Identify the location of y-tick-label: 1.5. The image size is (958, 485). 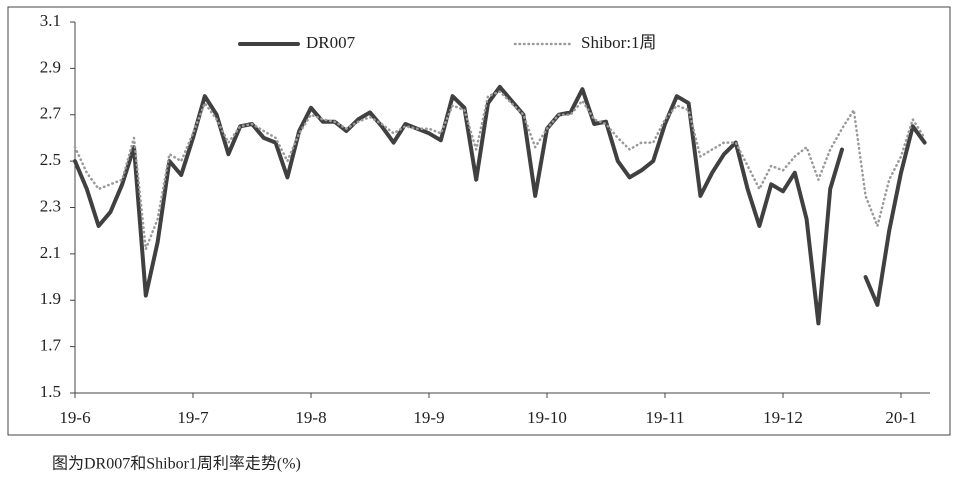
(50, 391).